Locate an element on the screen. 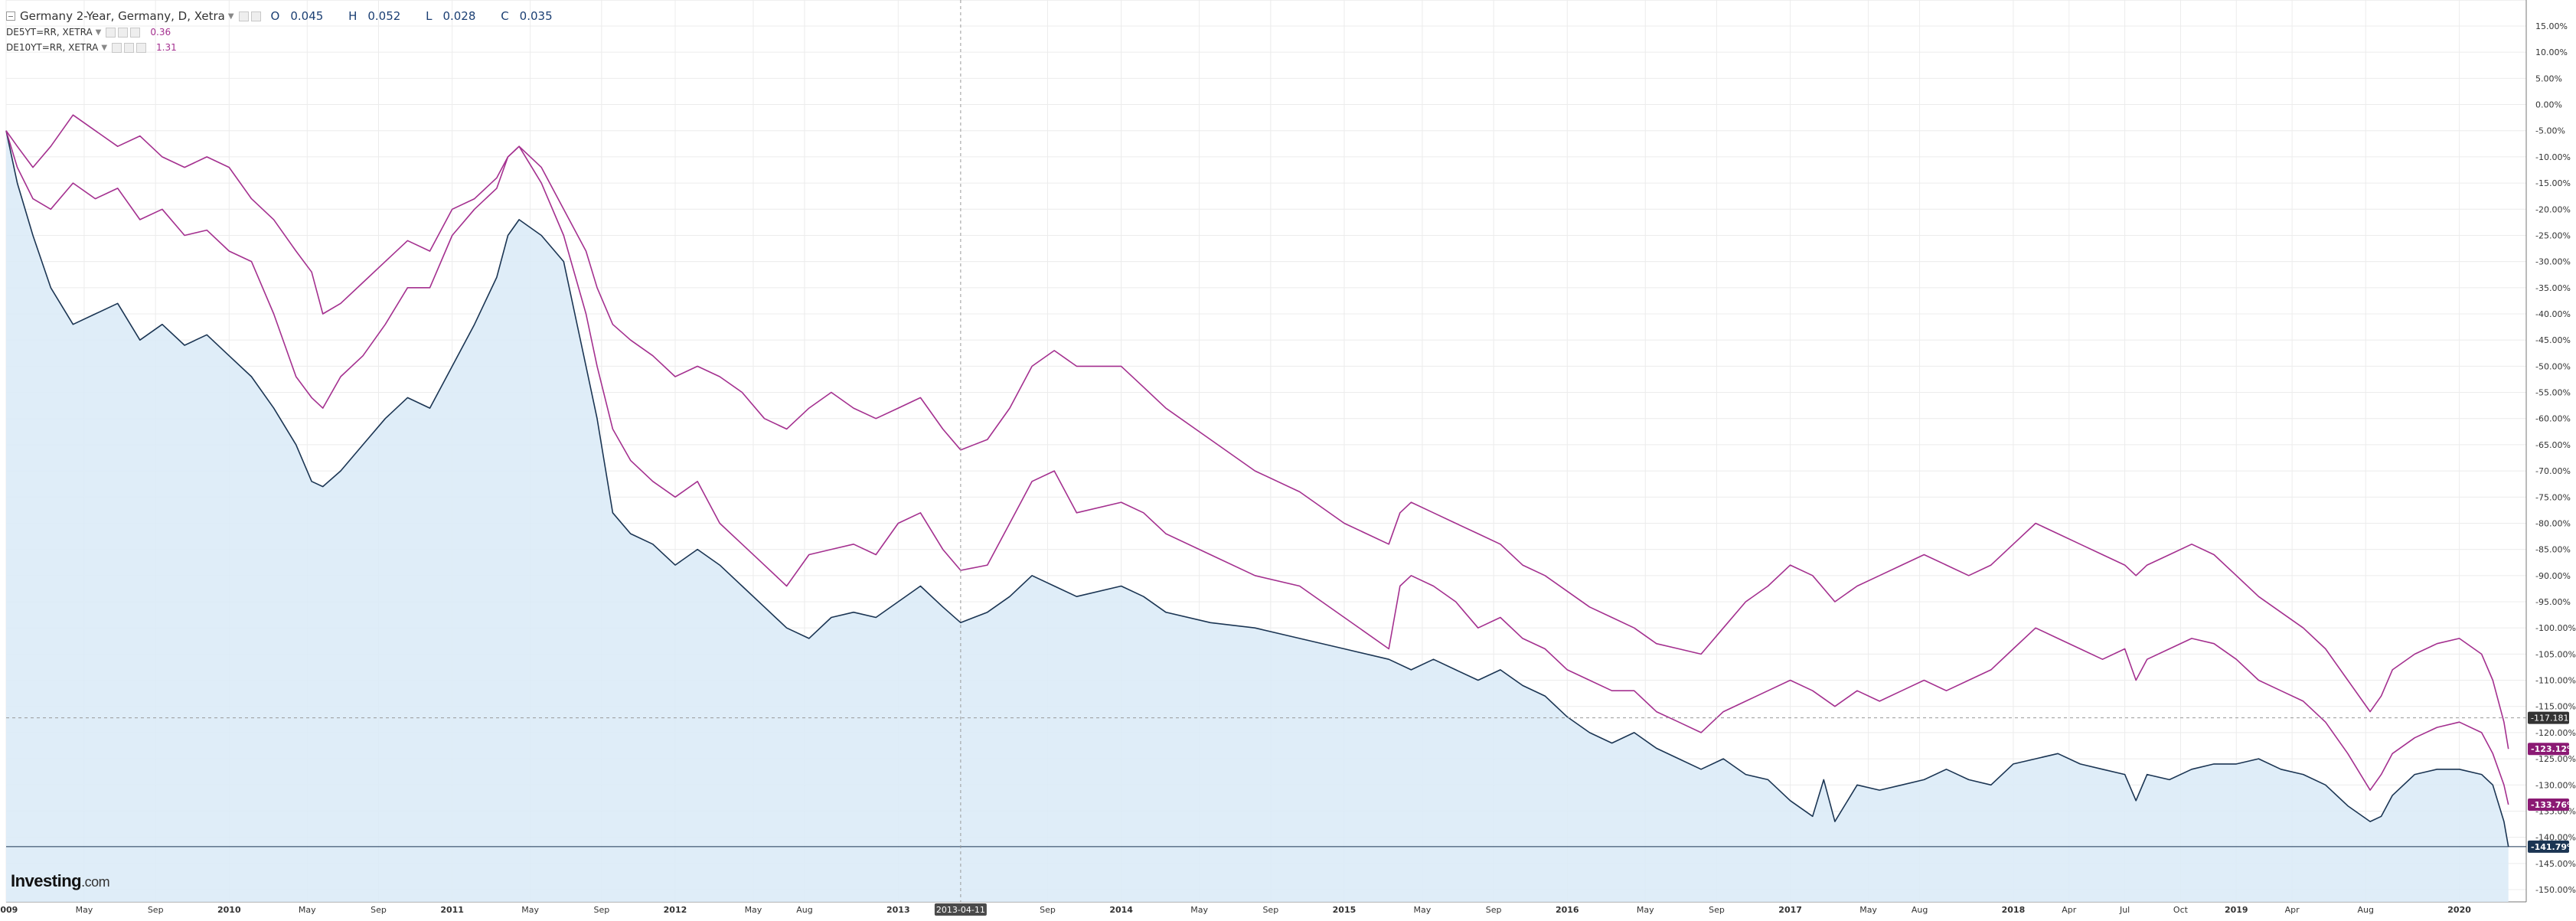  y-tick-label: -5.00% is located at coordinates (2550, 131).